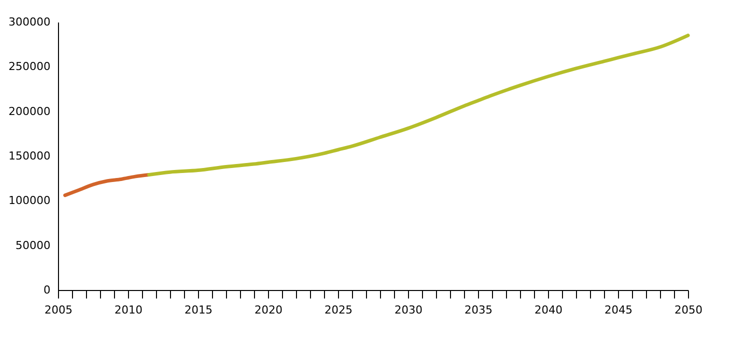 The width and height of the screenshot is (730, 346). I want to click on x-tick-label: 2050, so click(688, 310).